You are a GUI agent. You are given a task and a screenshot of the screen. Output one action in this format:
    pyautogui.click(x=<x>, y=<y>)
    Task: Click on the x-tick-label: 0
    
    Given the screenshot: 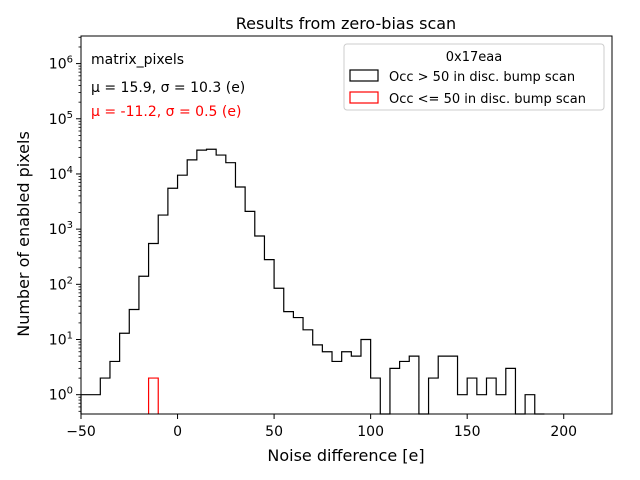 What is the action you would take?
    pyautogui.click(x=177, y=432)
    